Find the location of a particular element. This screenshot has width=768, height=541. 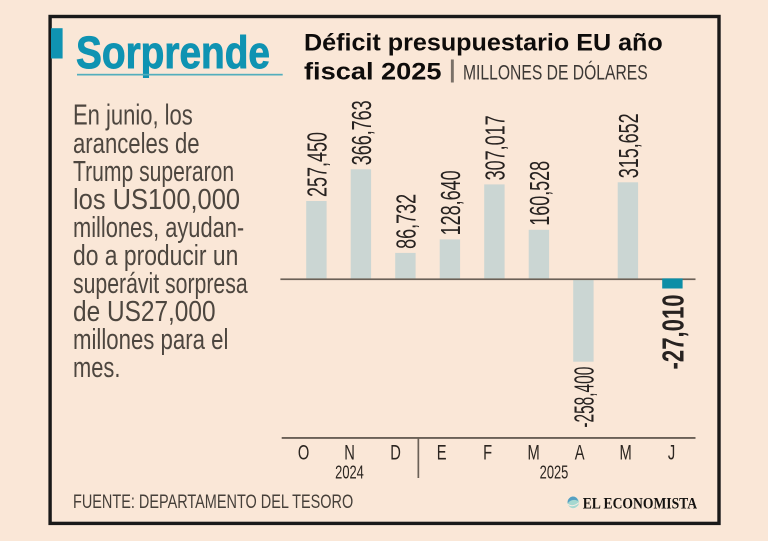

svg-text: -258,400 is located at coordinates (583, 397).